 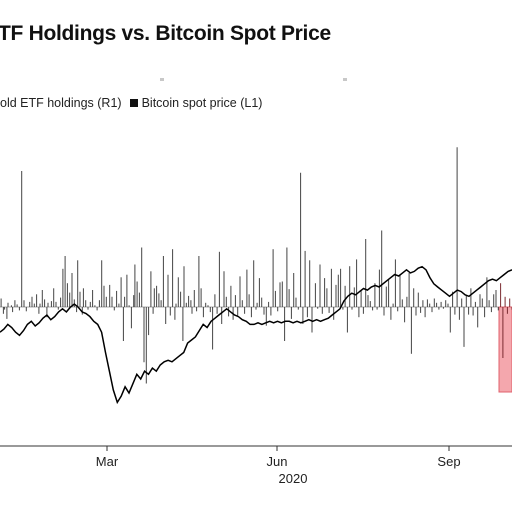 What do you see at coordinates (165, 33) in the screenshot?
I see `chart-title: TF Holdings vs. Bitcoin Spot Price` at bounding box center [165, 33].